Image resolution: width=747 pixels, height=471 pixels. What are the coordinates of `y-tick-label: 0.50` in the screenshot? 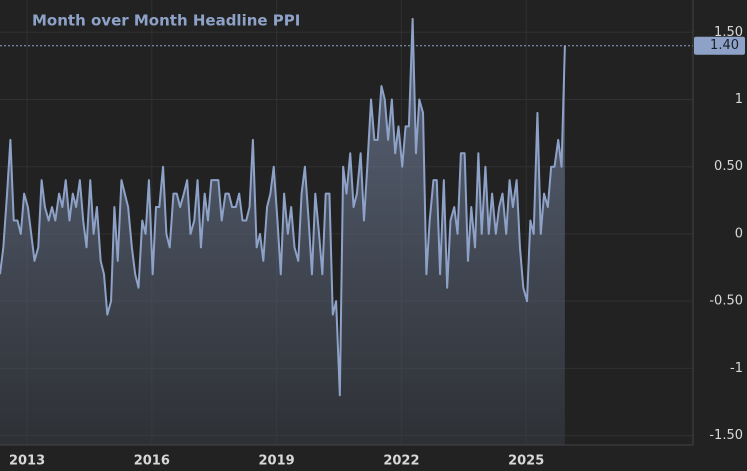 It's located at (728, 166).